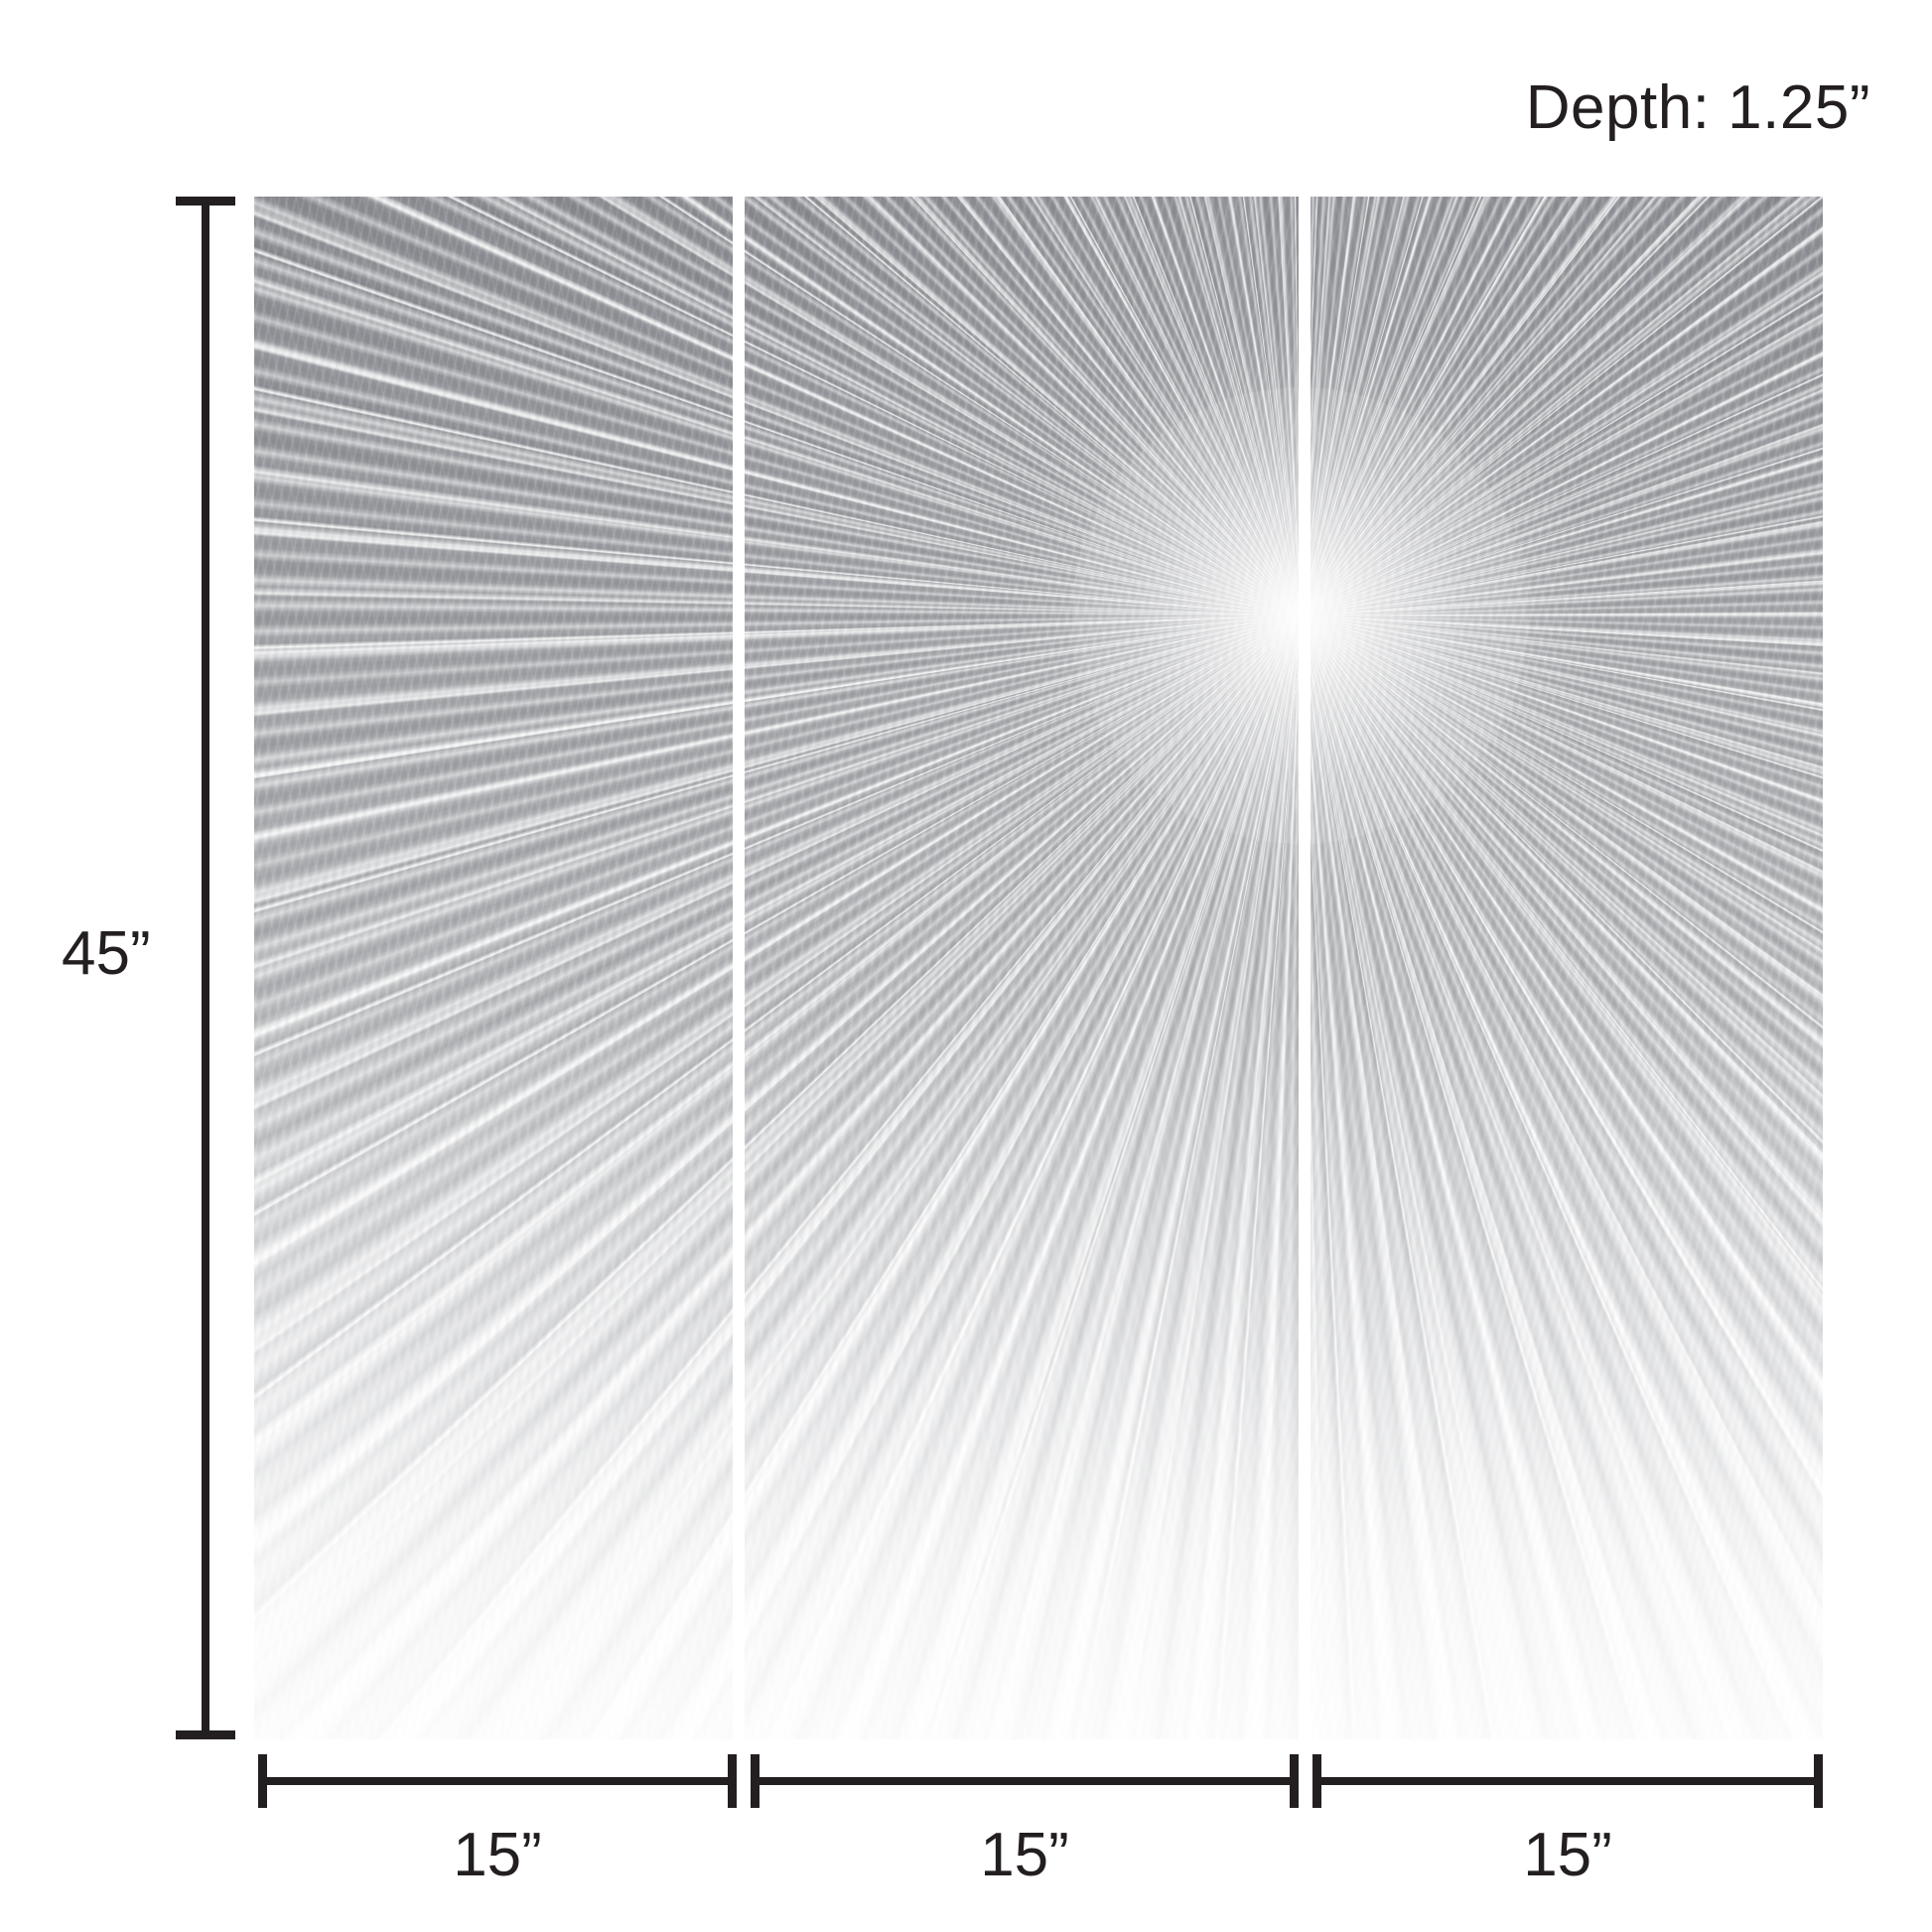  I want to click on width-dimension-line-center, so click(1025, 1781).